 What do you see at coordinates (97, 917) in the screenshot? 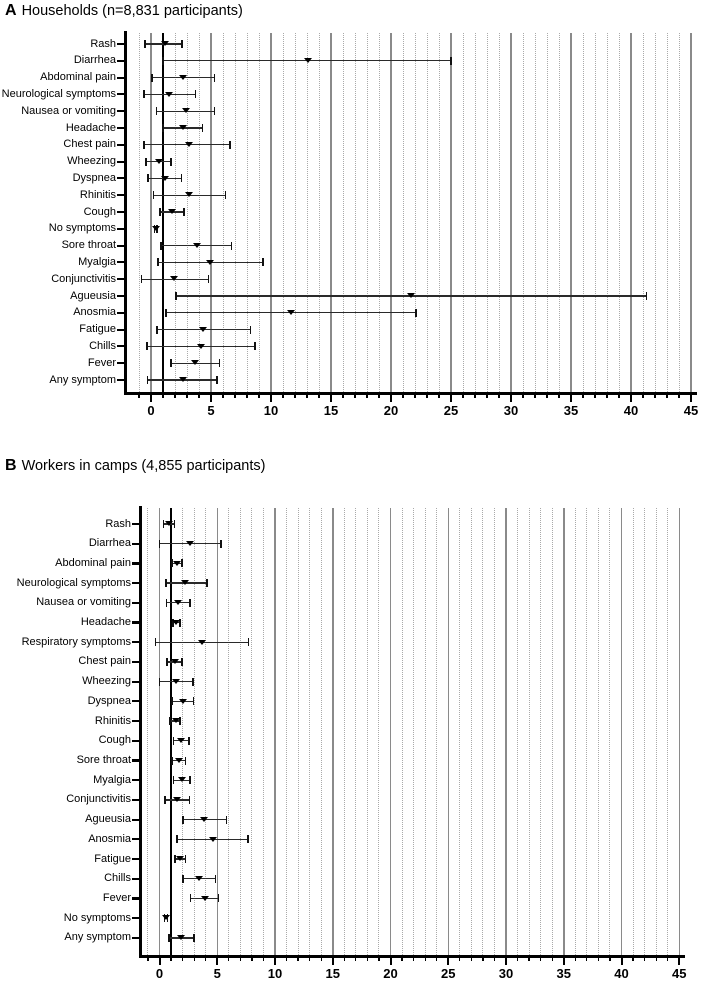
I see `row-label: No symptoms` at bounding box center [97, 917].